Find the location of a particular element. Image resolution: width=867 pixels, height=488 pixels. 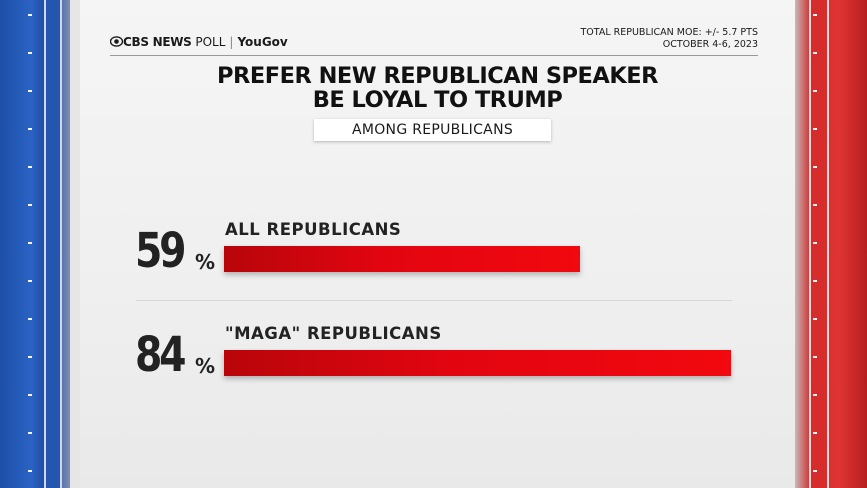

bar-maga-republicans is located at coordinates (477, 363).